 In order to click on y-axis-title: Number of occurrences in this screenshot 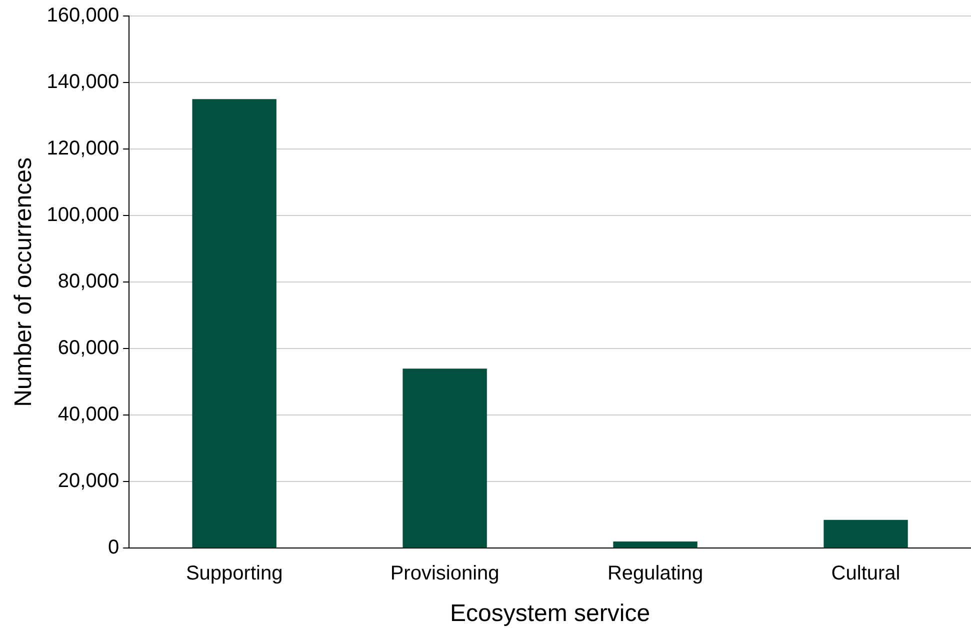, I will do `click(24, 282)`.